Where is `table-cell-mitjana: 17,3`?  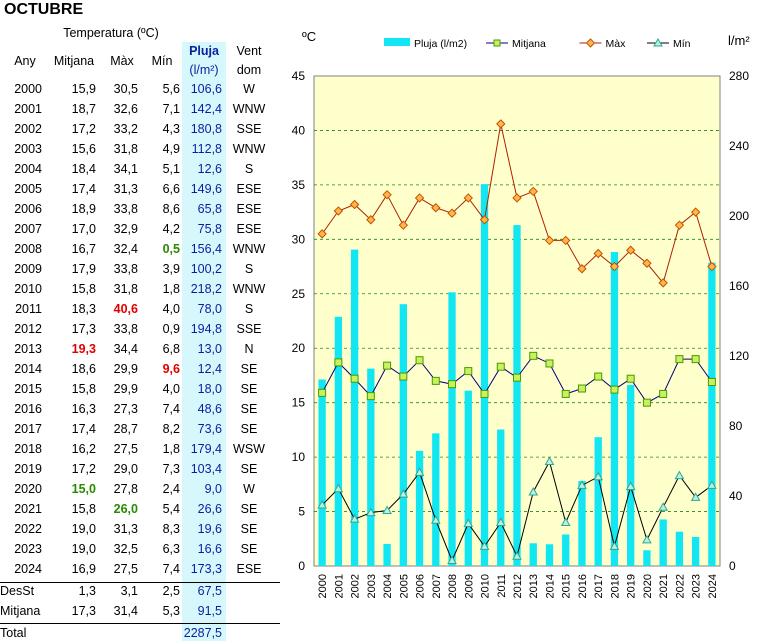
table-cell-mitjana: 17,3 is located at coordinates (83, 329).